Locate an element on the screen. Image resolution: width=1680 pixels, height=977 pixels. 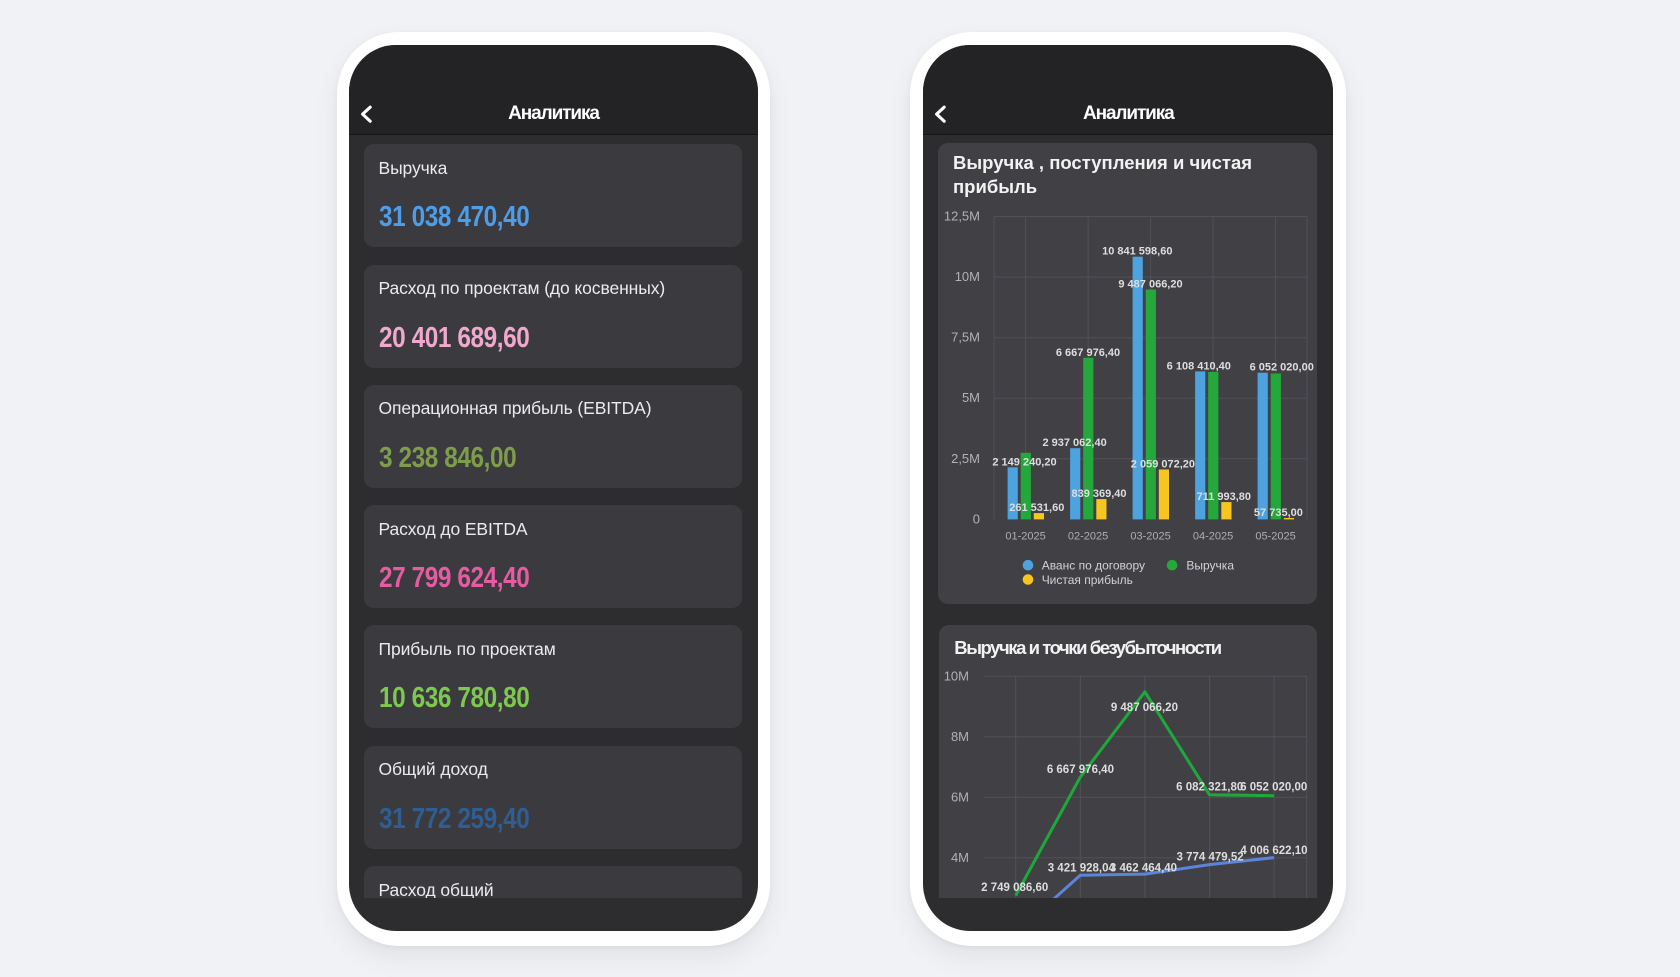
svg-text: 10 841 598,60 is located at coordinates (1137, 252).